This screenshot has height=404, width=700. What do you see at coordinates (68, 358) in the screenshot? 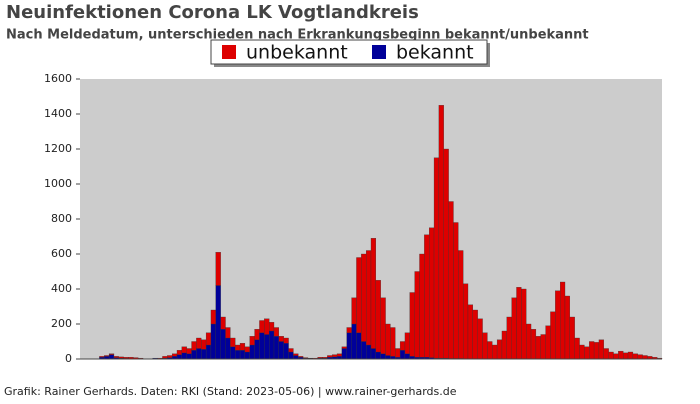
I see `y-tick-label: 0` at bounding box center [68, 358].